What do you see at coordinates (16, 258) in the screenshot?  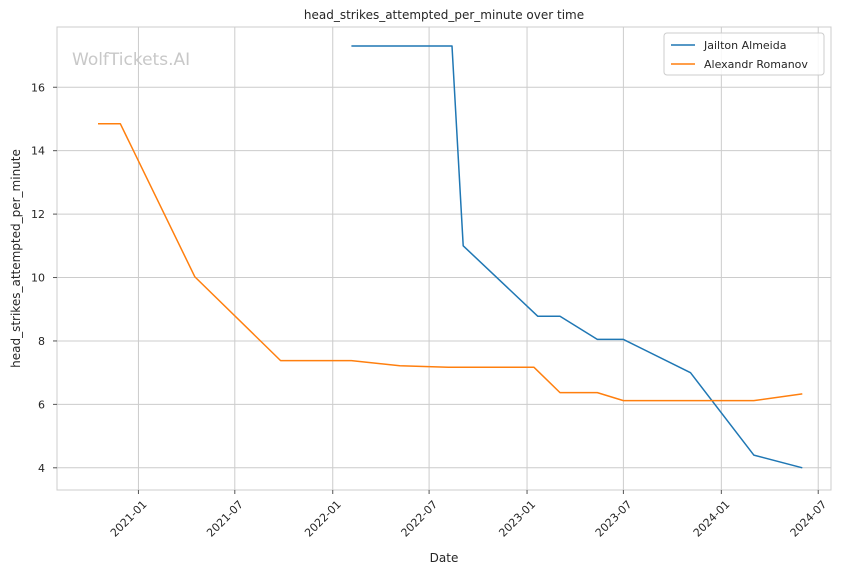 I see `y-axis-label: head_strikes_attempted_per_minute` at bounding box center [16, 258].